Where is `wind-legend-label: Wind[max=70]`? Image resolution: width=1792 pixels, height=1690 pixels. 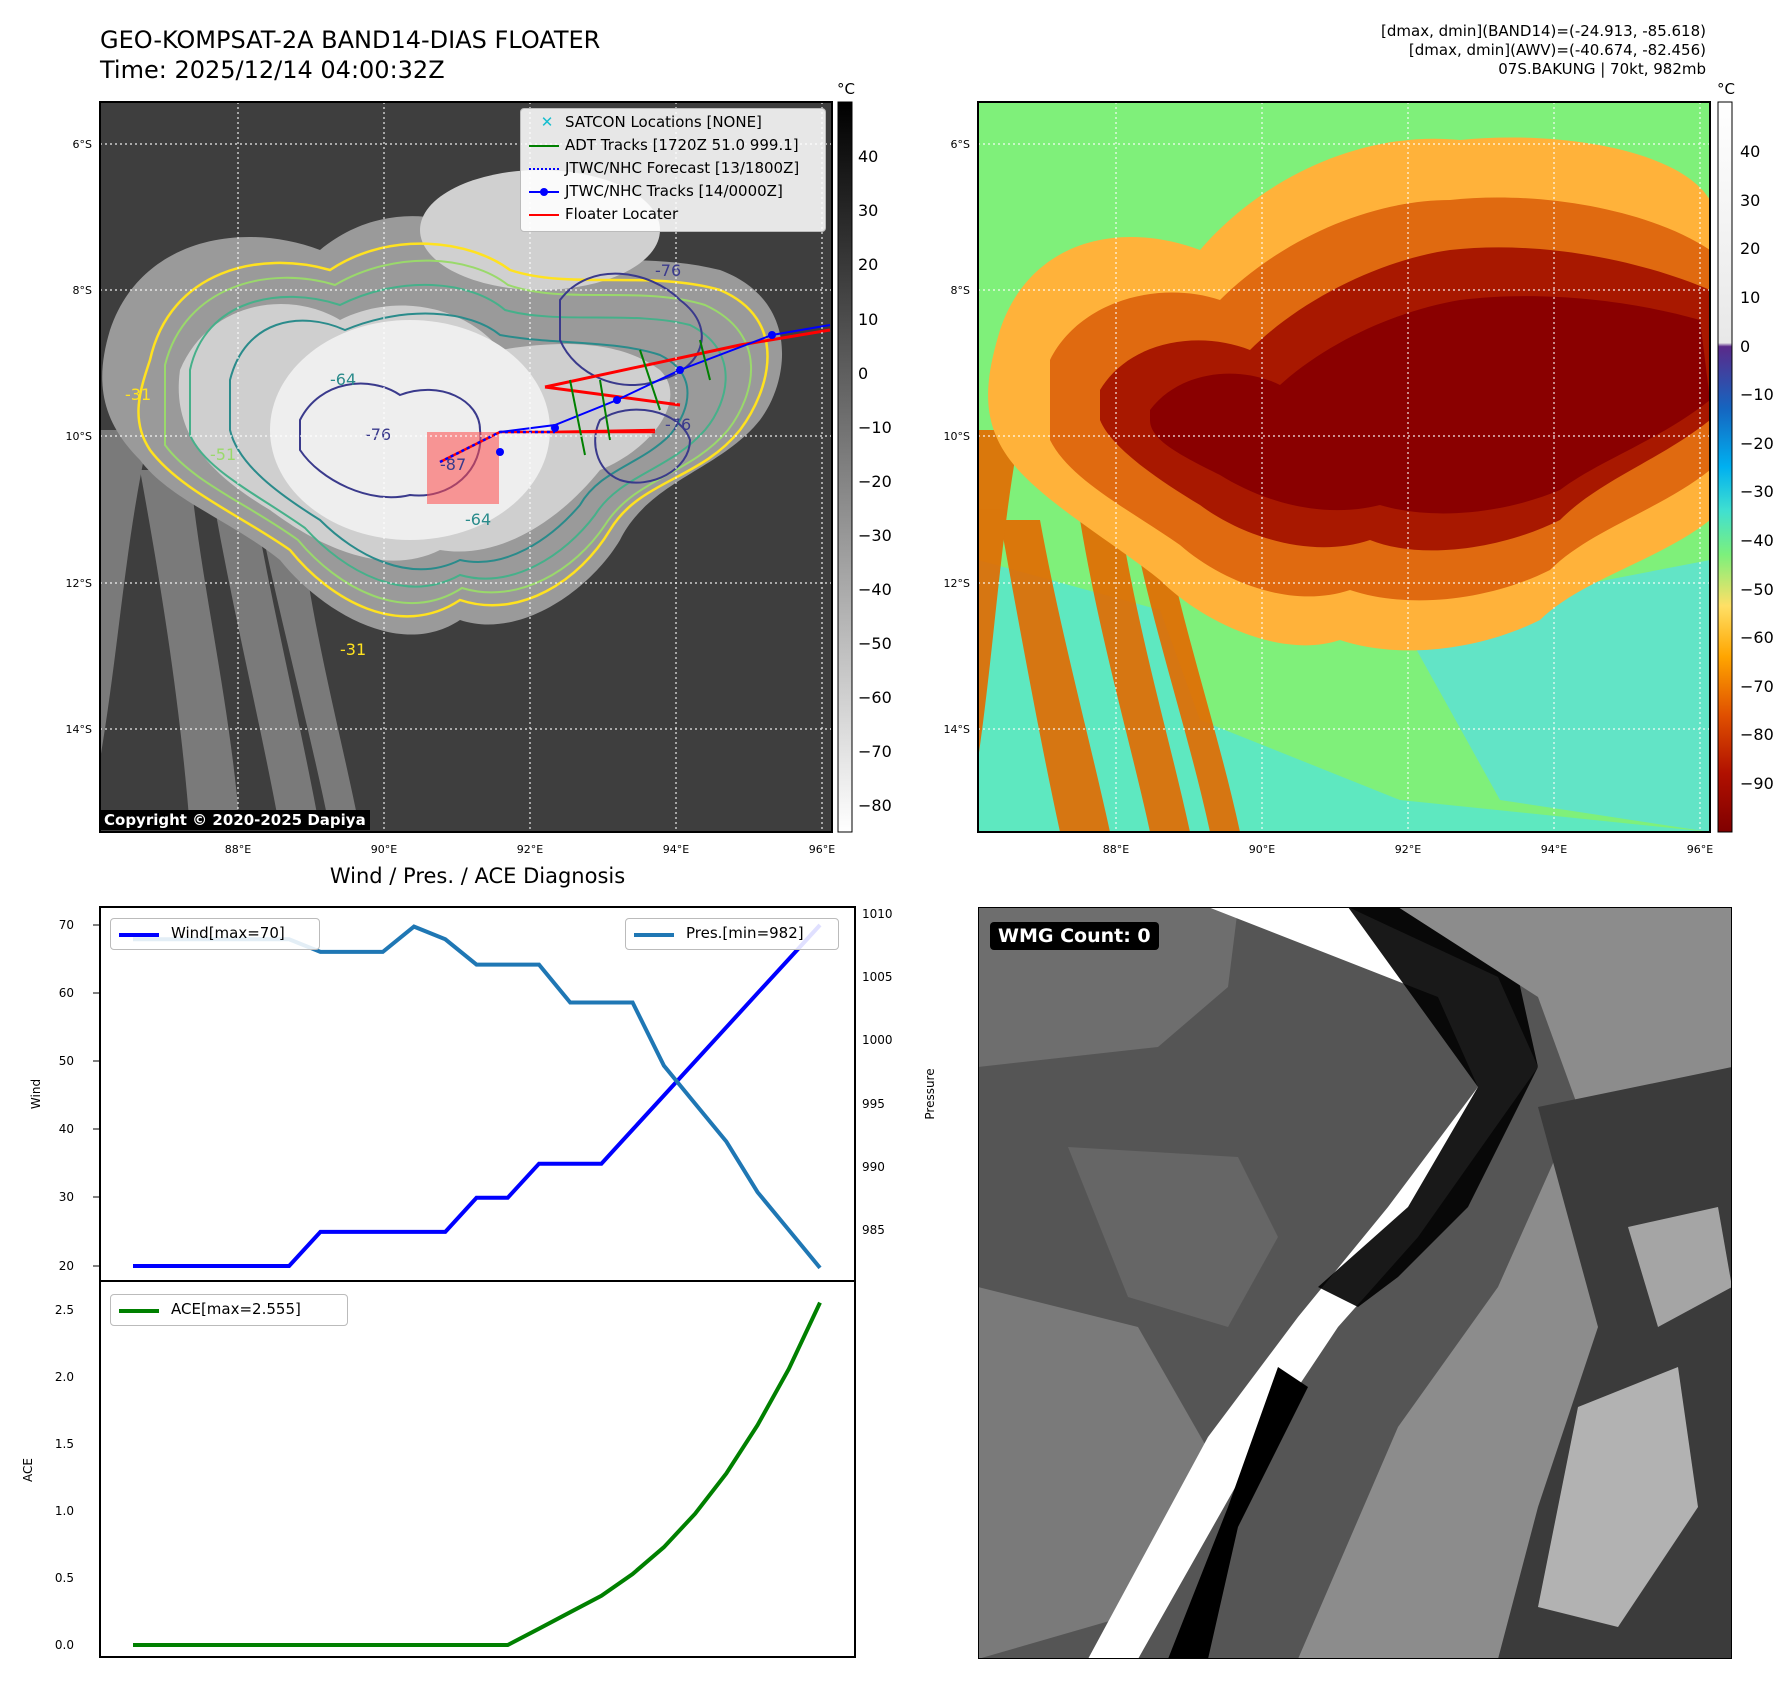
wind-legend-label: Wind[max=70] is located at coordinates (228, 933).